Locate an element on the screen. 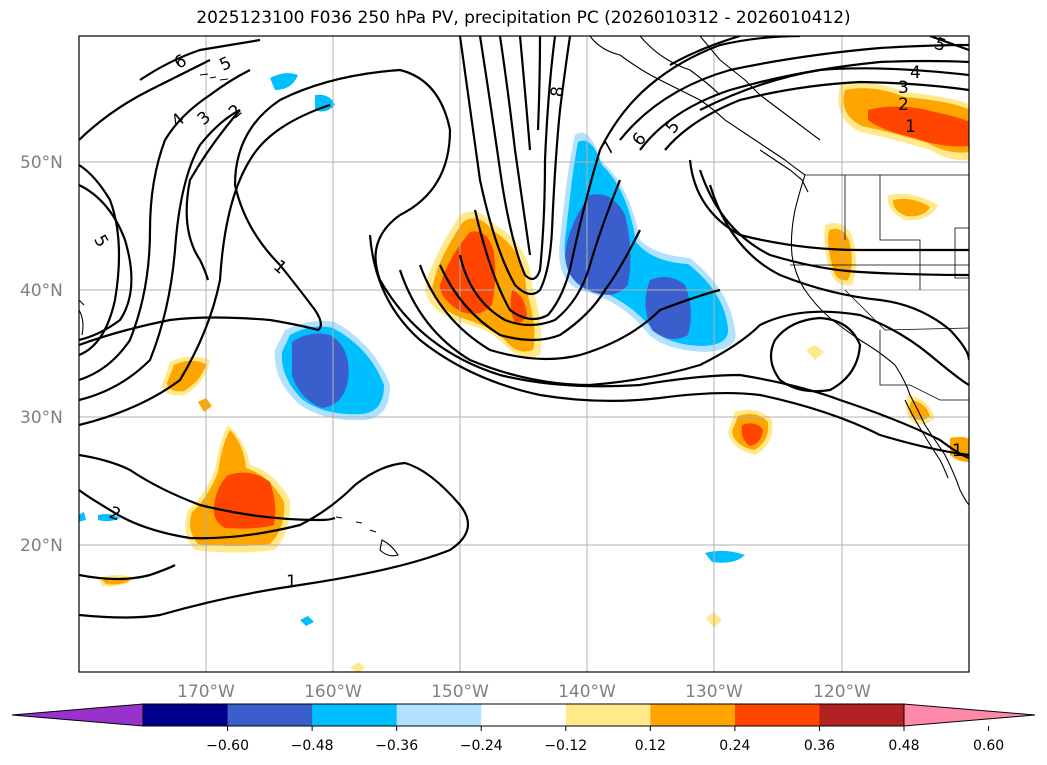 The height and width of the screenshot is (765, 1047). colorbar-segments is located at coordinates (524, 715).